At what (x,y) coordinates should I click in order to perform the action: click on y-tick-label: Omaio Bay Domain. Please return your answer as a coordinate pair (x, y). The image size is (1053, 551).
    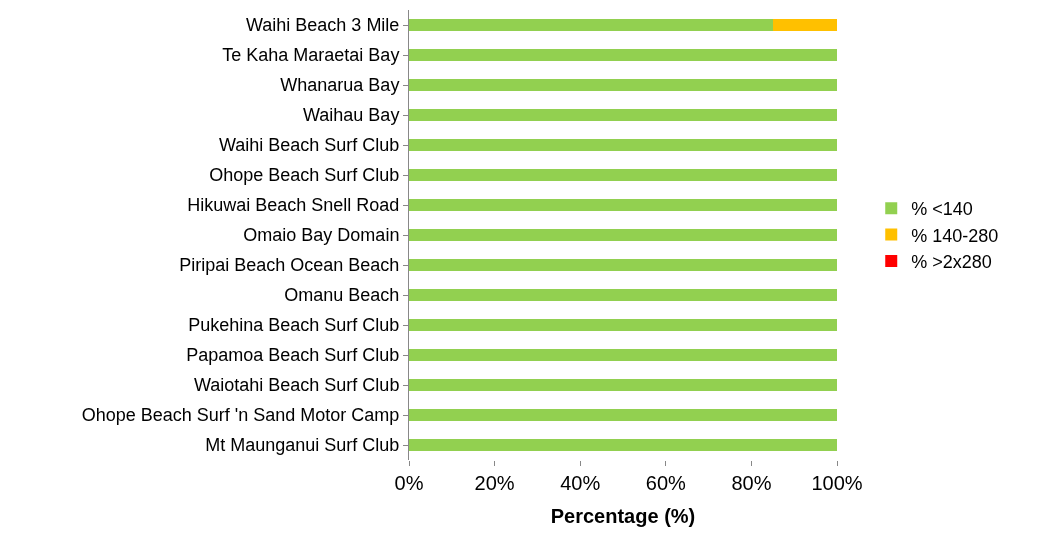
    Looking at the image, I should click on (321, 235).